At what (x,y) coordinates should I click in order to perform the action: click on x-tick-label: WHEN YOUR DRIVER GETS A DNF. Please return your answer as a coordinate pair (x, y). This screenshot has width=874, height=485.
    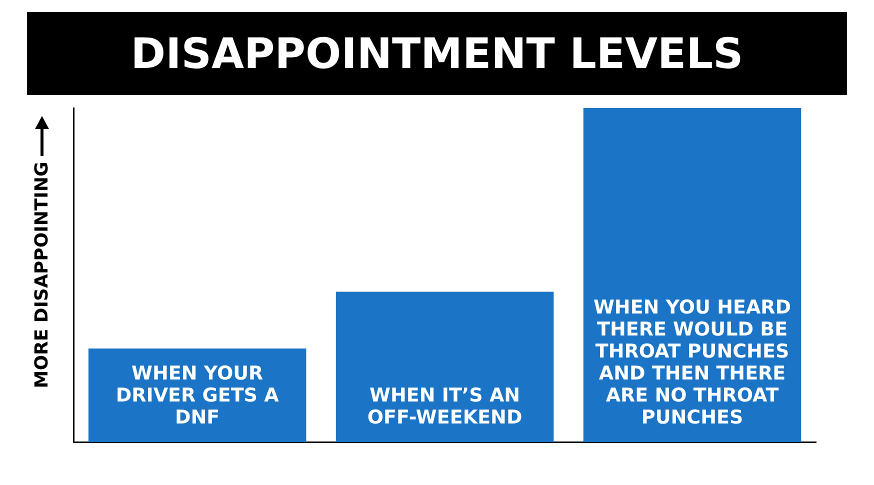
    Looking at the image, I should click on (198, 395).